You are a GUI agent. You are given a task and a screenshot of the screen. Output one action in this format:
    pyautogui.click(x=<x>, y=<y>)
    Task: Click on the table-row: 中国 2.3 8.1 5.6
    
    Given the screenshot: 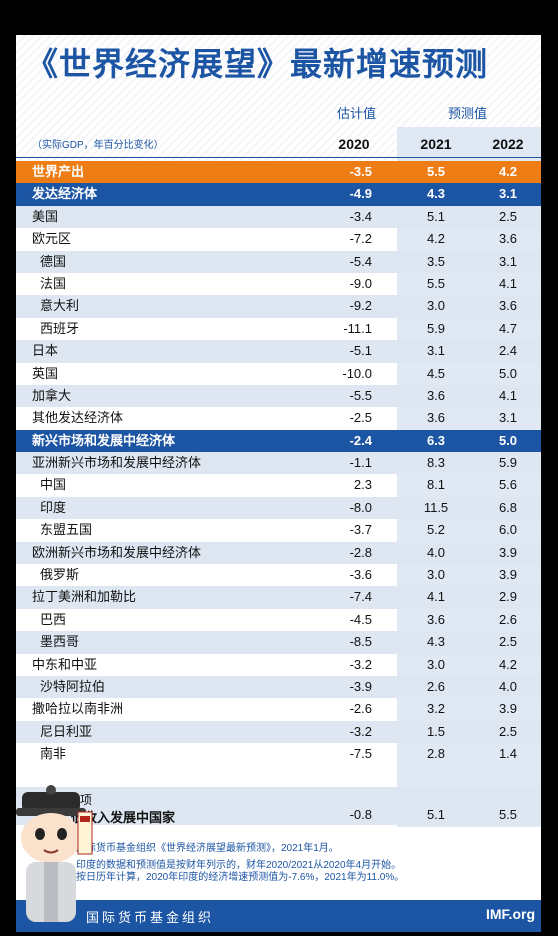 What is the action you would take?
    pyautogui.click(x=278, y=485)
    